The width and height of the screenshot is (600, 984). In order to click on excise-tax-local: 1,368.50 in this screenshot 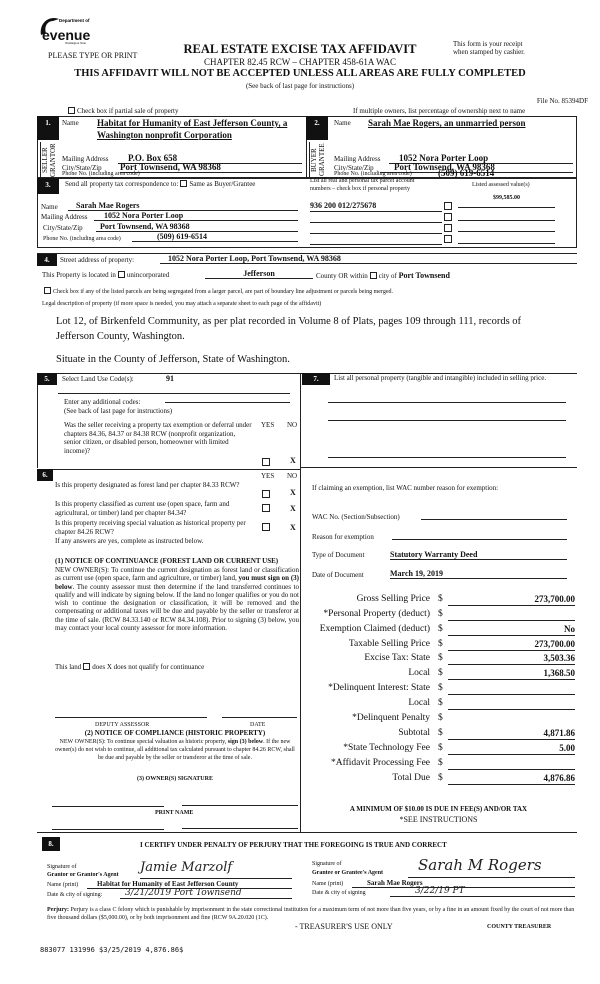, I will do `click(511, 674)`.